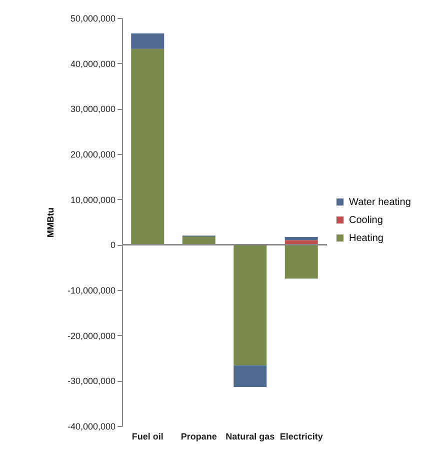 This screenshot has height=454, width=448. What do you see at coordinates (91, 291) in the screenshot?
I see `y-tick-label: -10,000,000` at bounding box center [91, 291].